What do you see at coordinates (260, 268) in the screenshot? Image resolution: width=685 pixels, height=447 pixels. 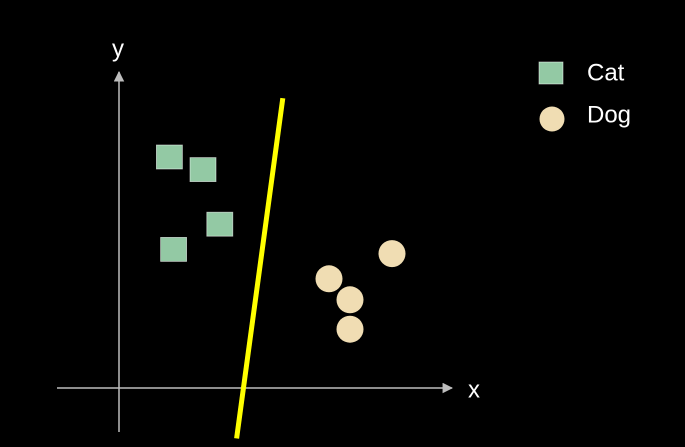 I see `decision-boundary-line` at bounding box center [260, 268].